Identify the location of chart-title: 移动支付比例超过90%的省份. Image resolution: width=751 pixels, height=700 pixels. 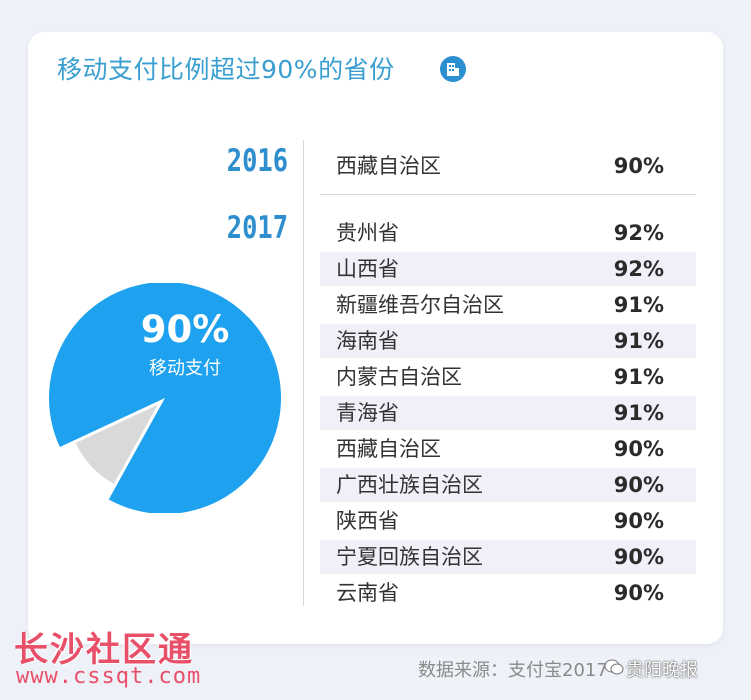
(226, 69).